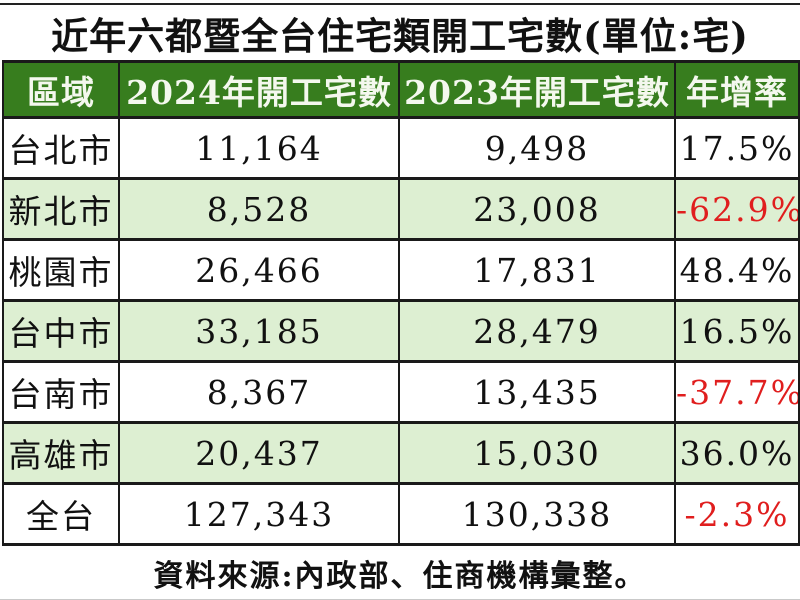 The height and width of the screenshot is (600, 800). Describe the element at coordinates (259, 453) in the screenshot. I see `starts-2024-cell: 20,437` at that location.